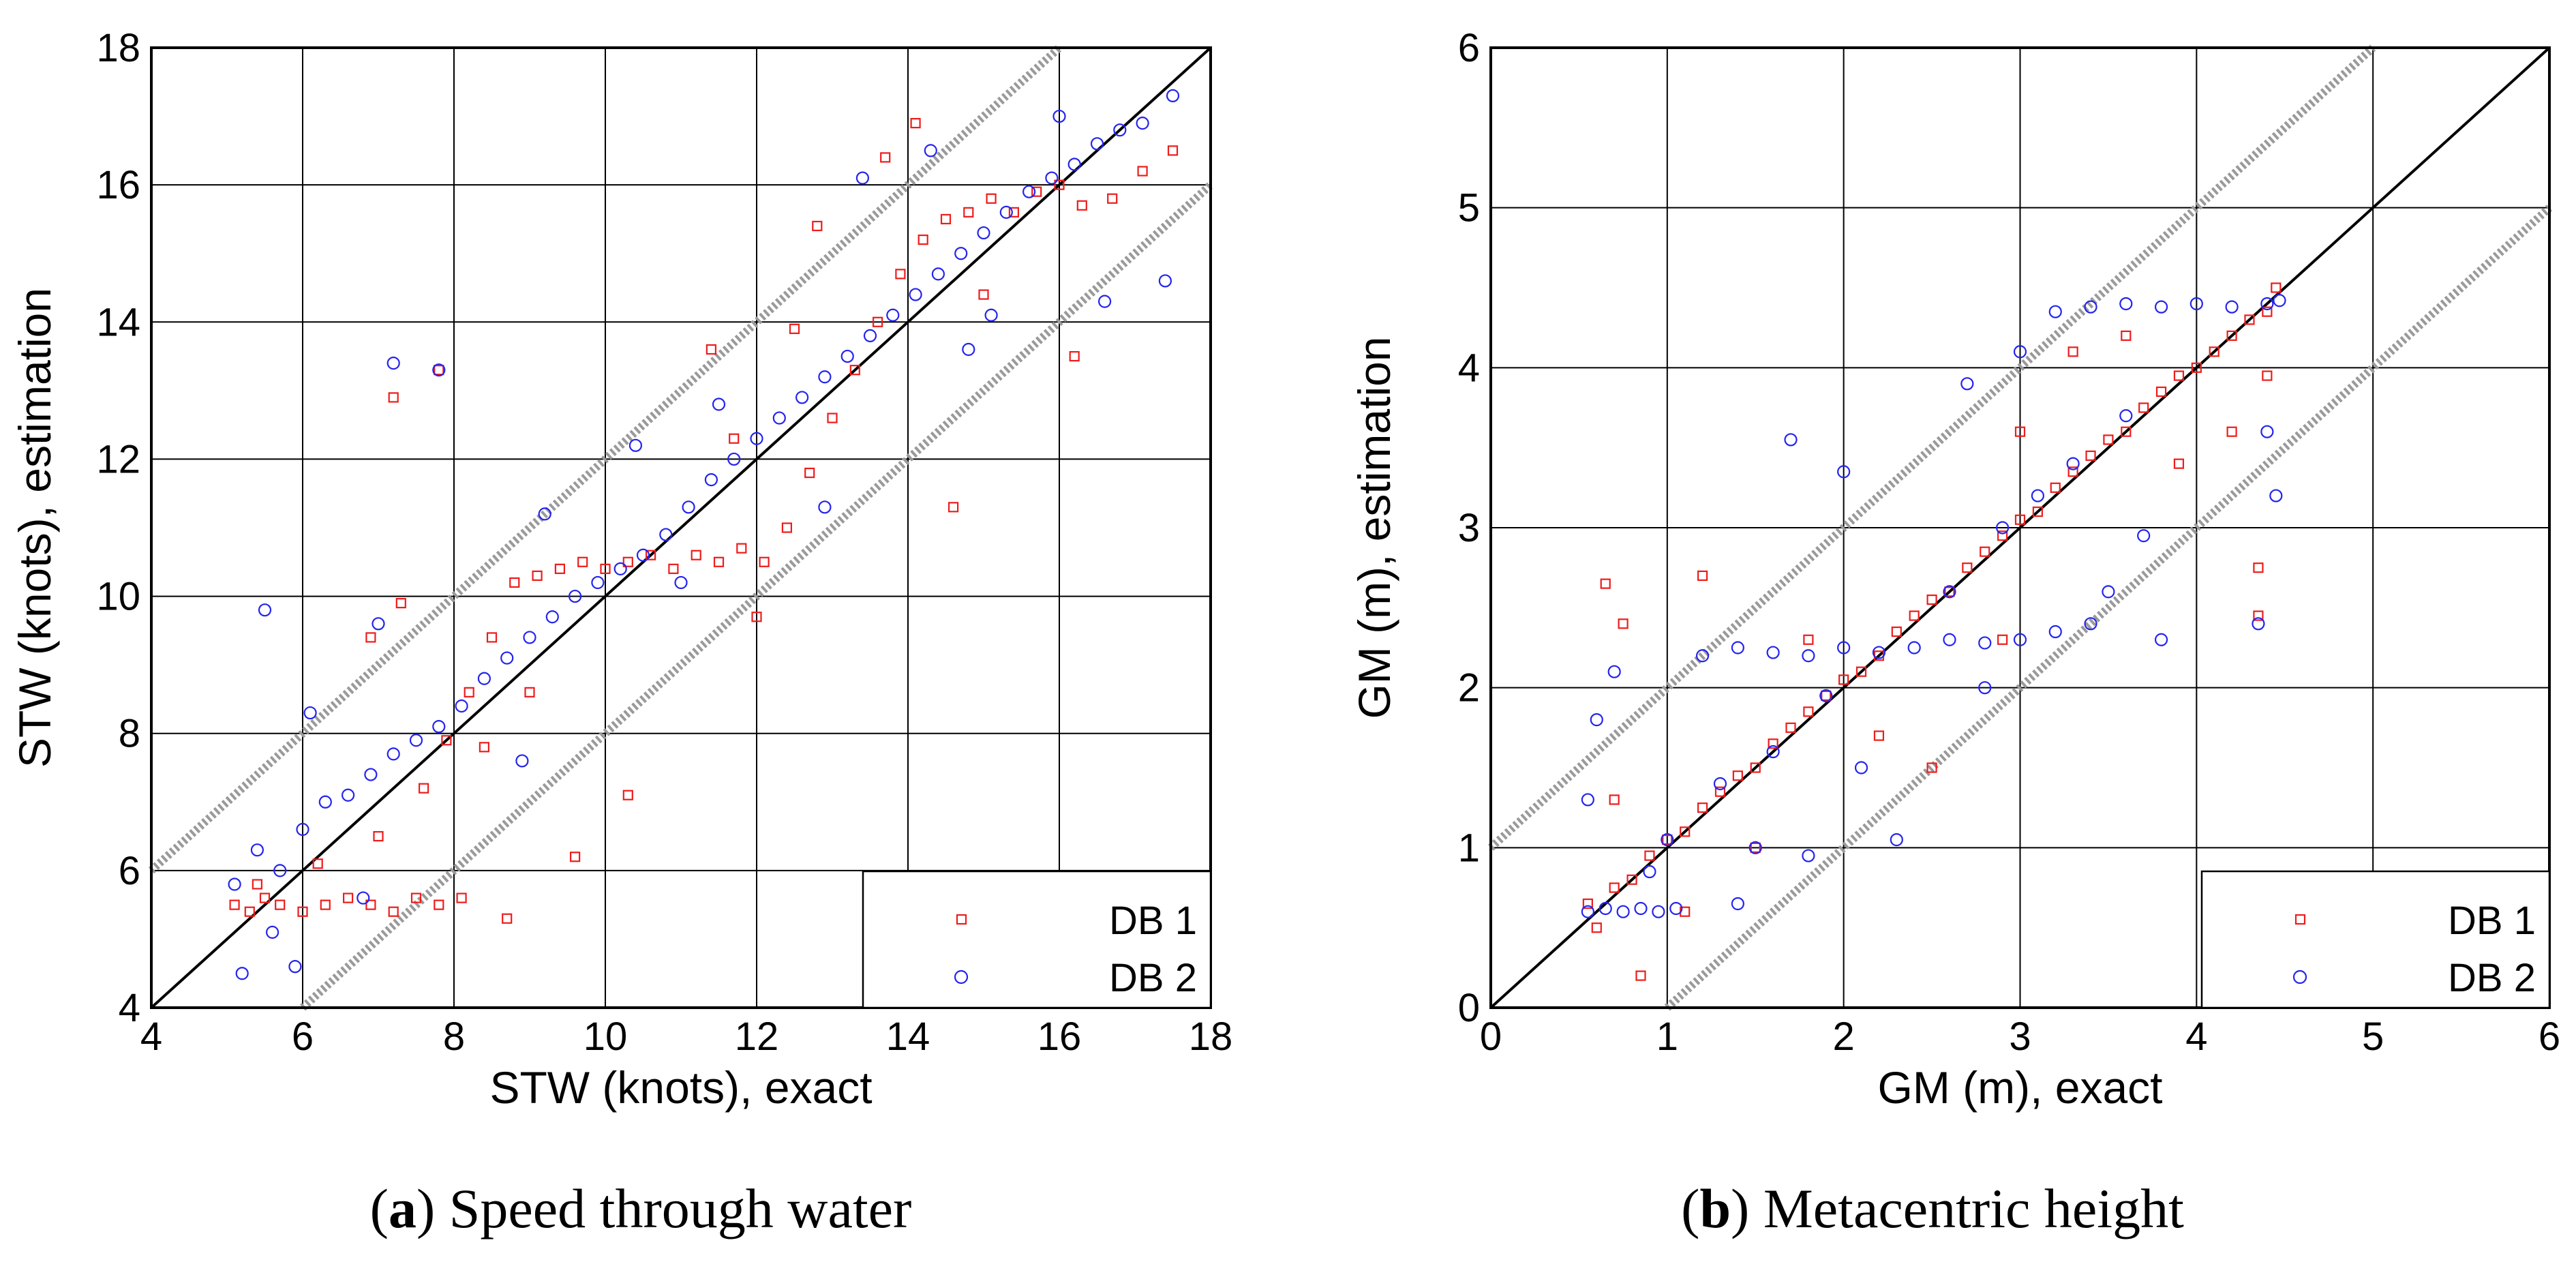  What do you see at coordinates (1469, 528) in the screenshot?
I see `panel-b-y-tick-labels: 0 1 2 3 4 5 6` at bounding box center [1469, 528].